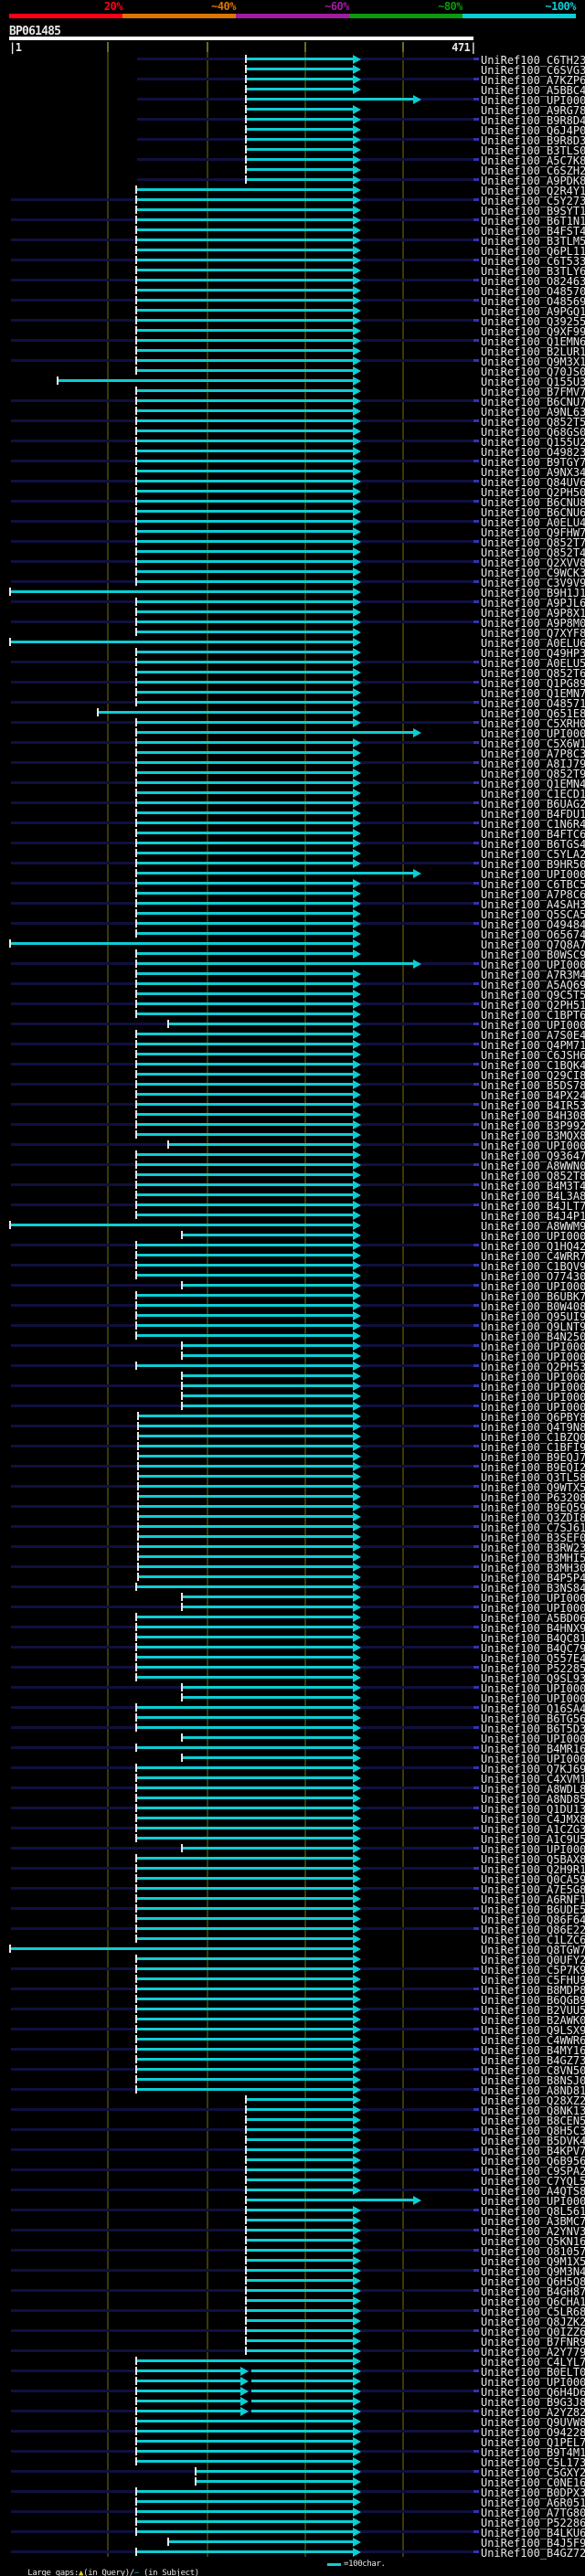  What do you see at coordinates (533, 2261) in the screenshot?
I see `subject-accession-label: UniRef100_Q9M1X5` at bounding box center [533, 2261].